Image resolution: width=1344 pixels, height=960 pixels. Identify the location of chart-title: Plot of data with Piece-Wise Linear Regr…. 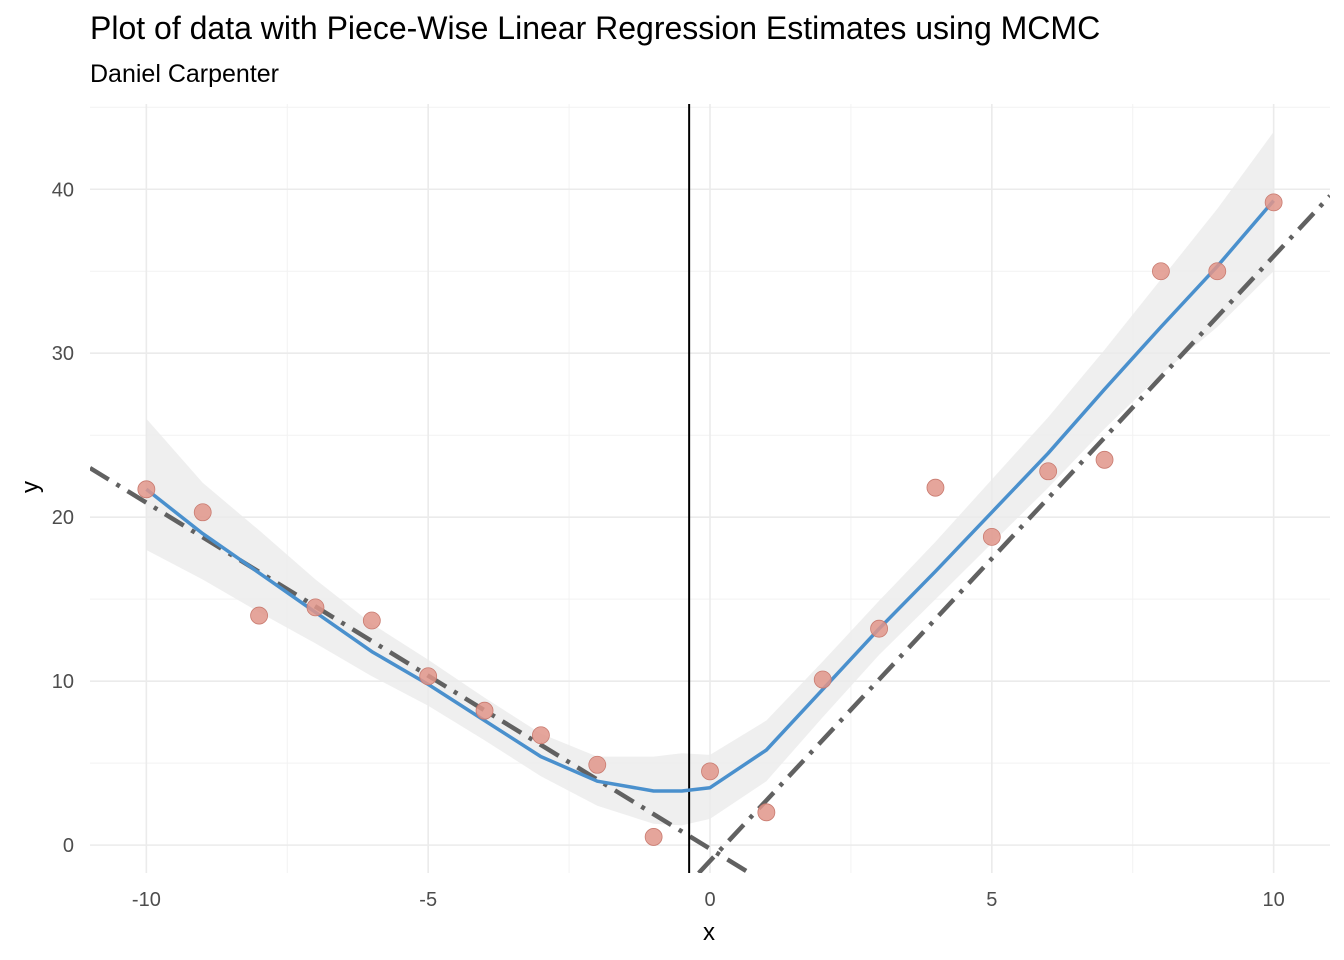
(595, 28).